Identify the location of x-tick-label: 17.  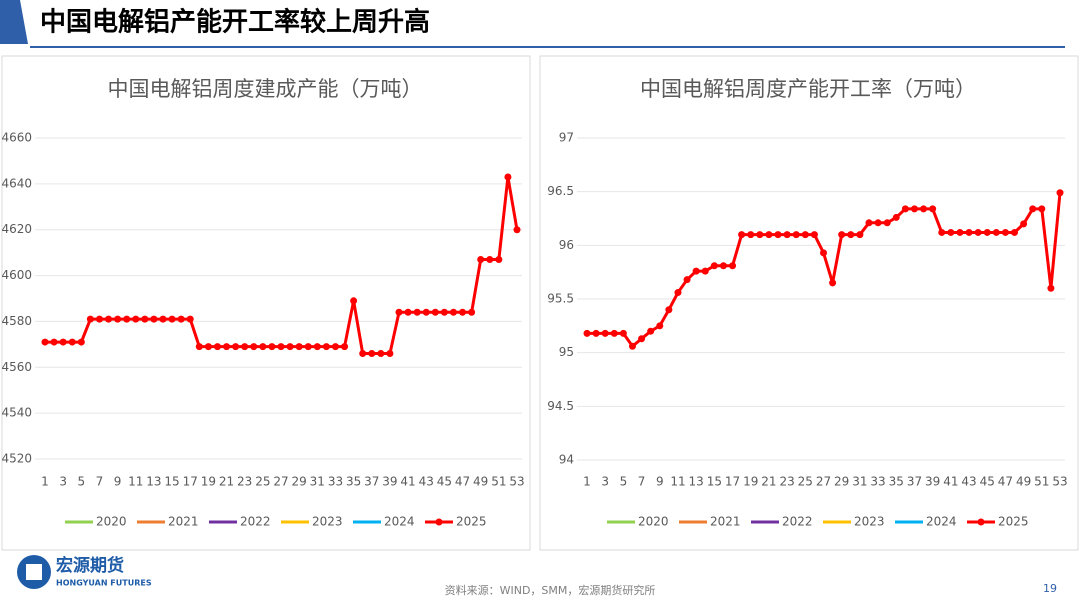
(190, 482).